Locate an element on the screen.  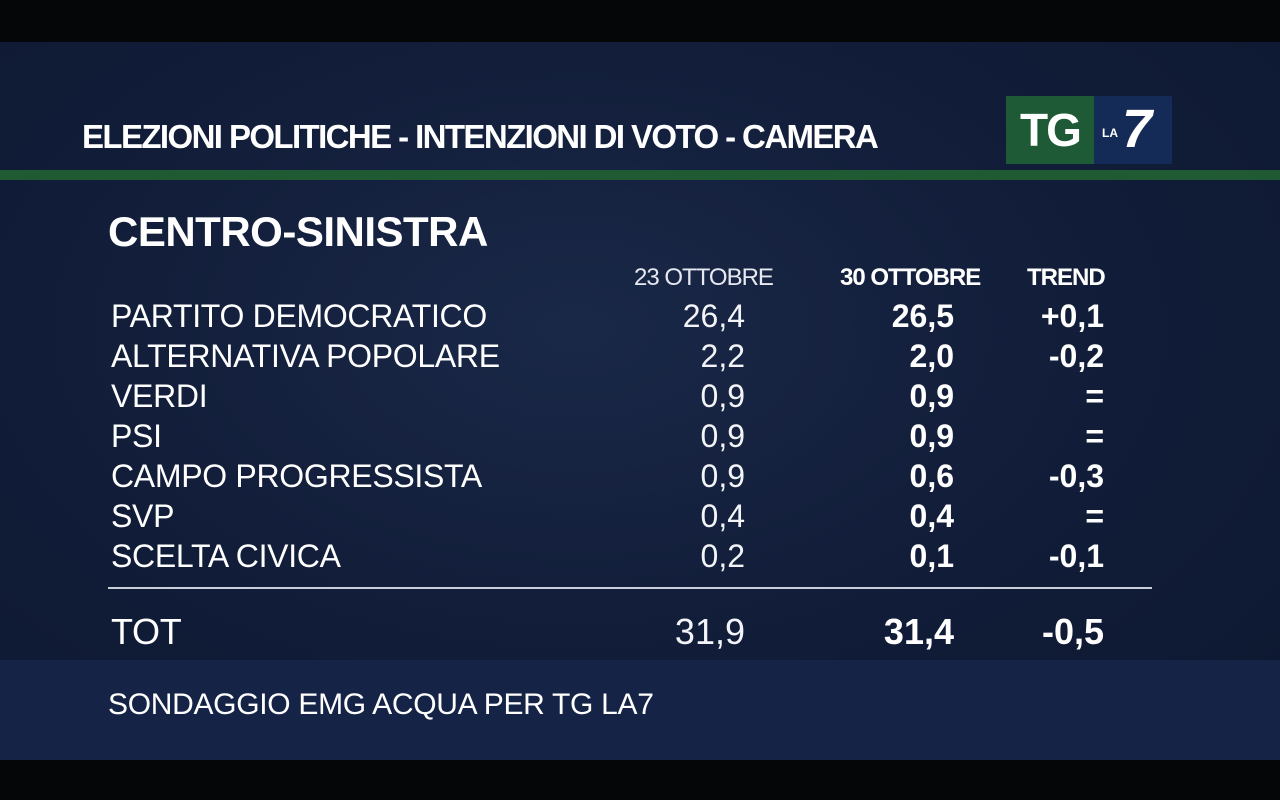
column-header-date2: 30 OTTOBRE is located at coordinates (910, 277).